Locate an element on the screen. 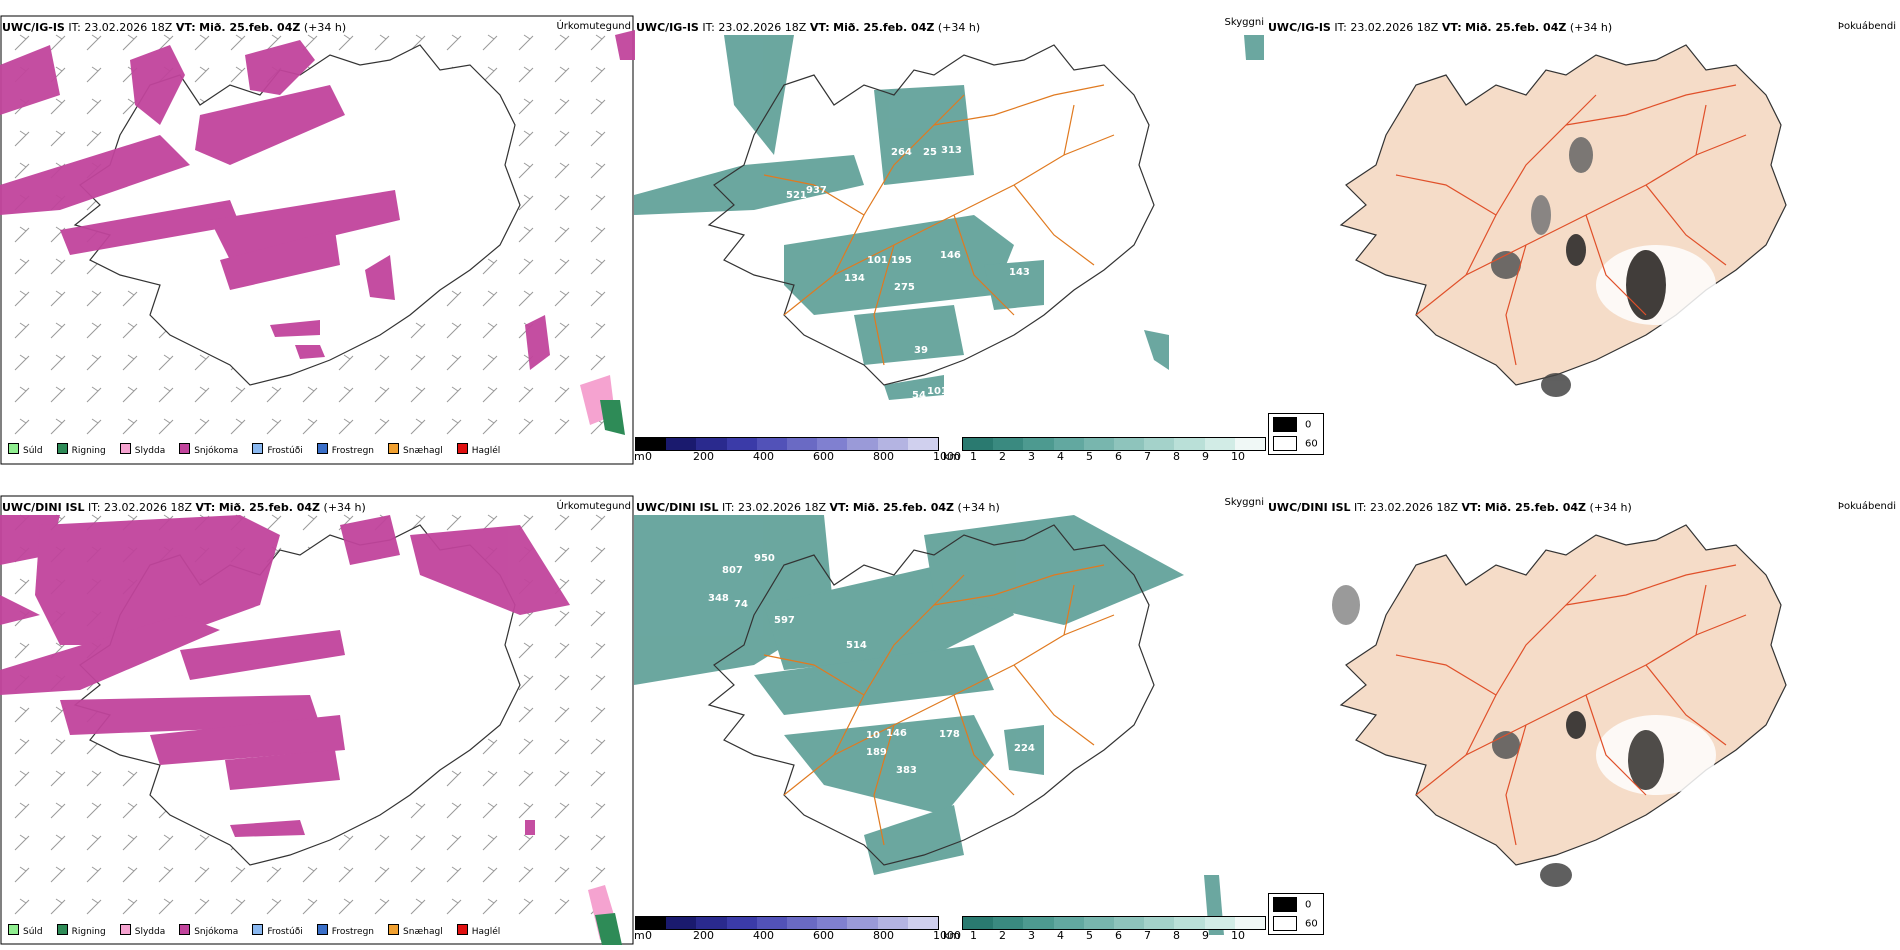  vis-label: 383 is located at coordinates (906, 770).